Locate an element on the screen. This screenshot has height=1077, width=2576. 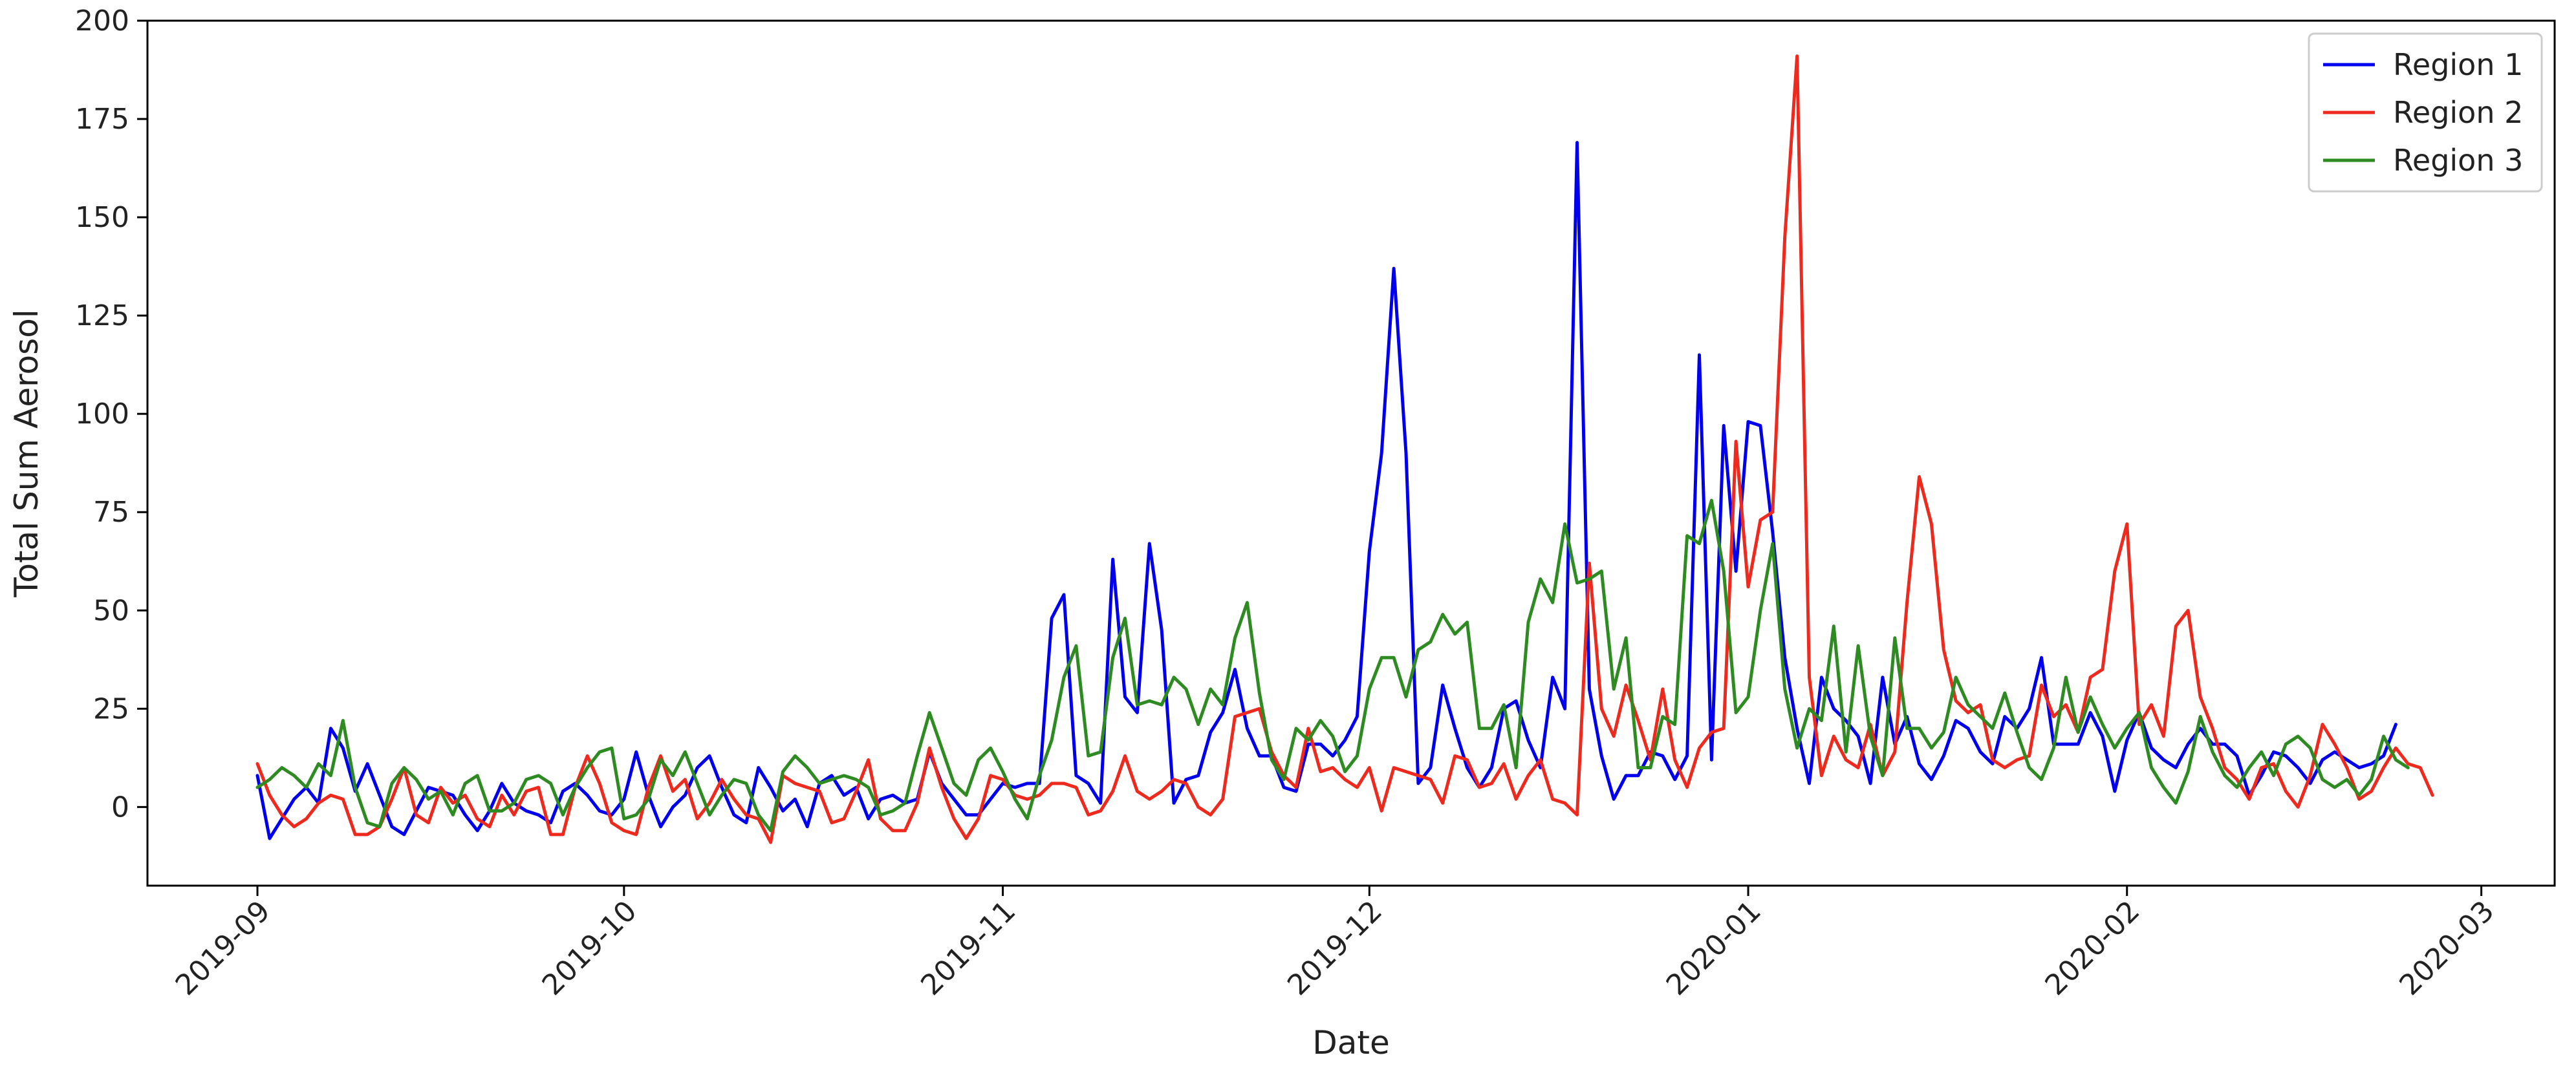
y-tick-label: 75 is located at coordinates (111, 512).